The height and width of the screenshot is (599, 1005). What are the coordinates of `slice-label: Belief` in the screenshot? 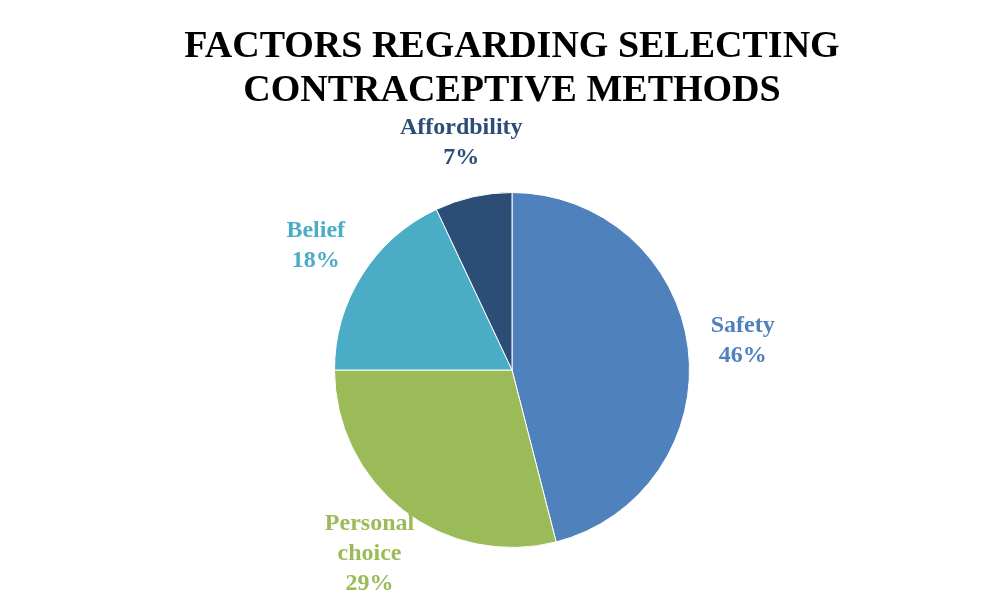 It's located at (316, 228).